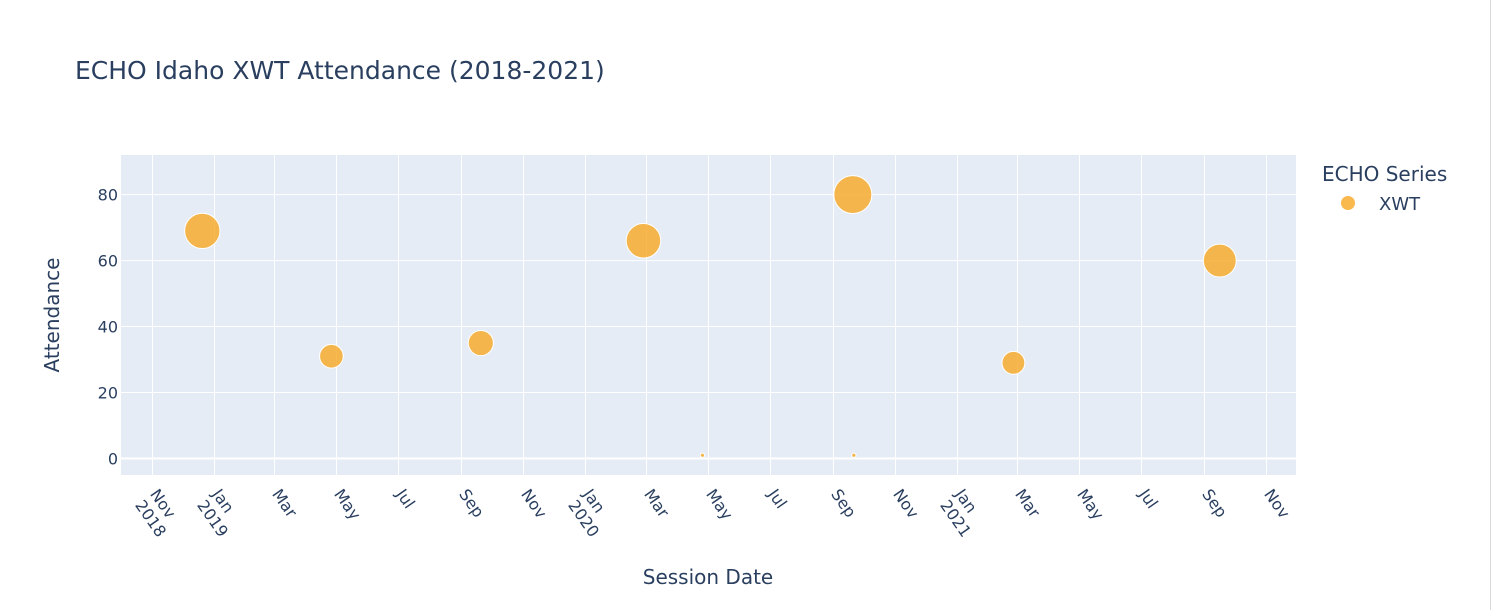 Image resolution: width=1497 pixels, height=610 pixels. I want to click on y-tick-label: 0, so click(113, 459).